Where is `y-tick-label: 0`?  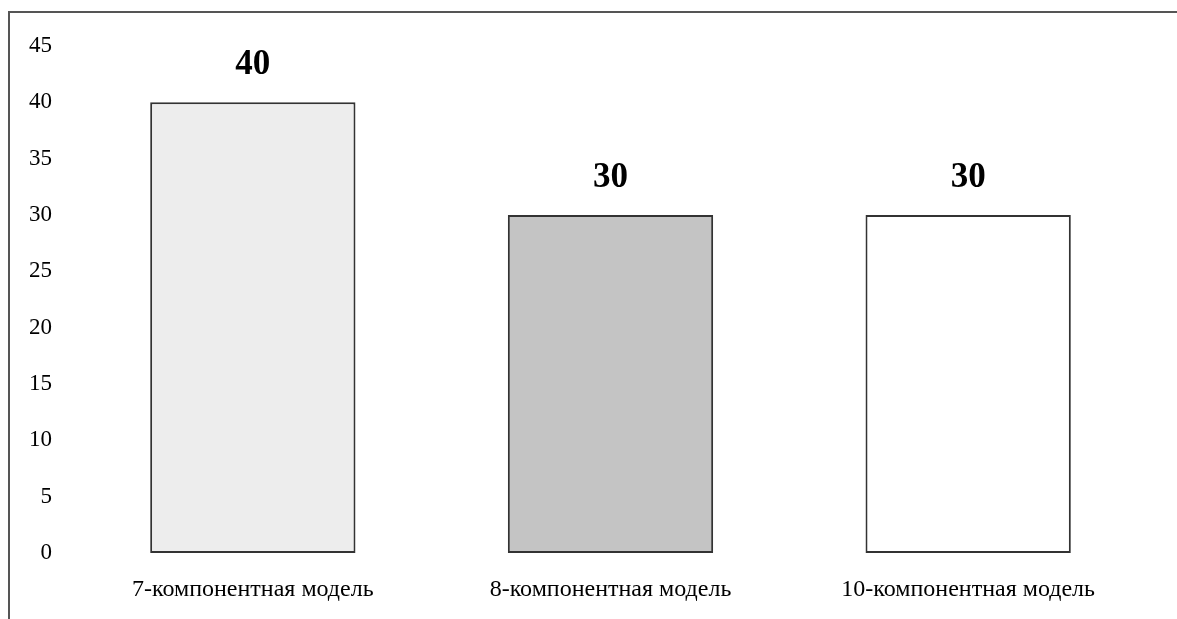 y-tick-label: 0 is located at coordinates (46, 552).